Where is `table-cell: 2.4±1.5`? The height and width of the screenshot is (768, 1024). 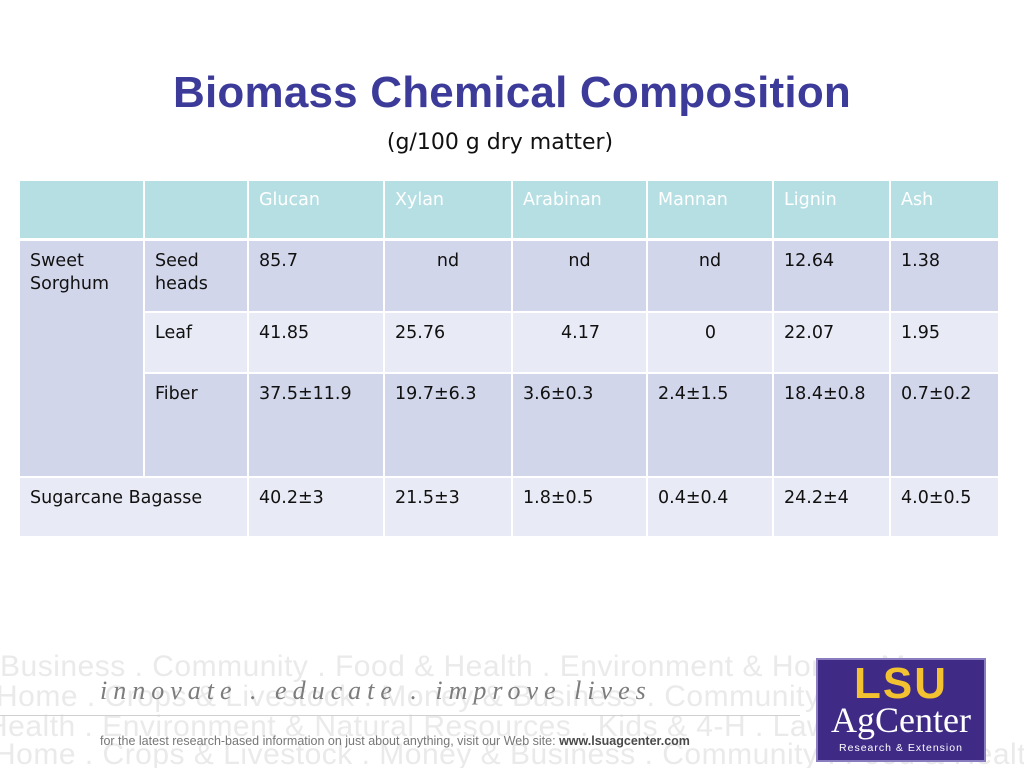
table-cell: 2.4±1.5 is located at coordinates (710, 424).